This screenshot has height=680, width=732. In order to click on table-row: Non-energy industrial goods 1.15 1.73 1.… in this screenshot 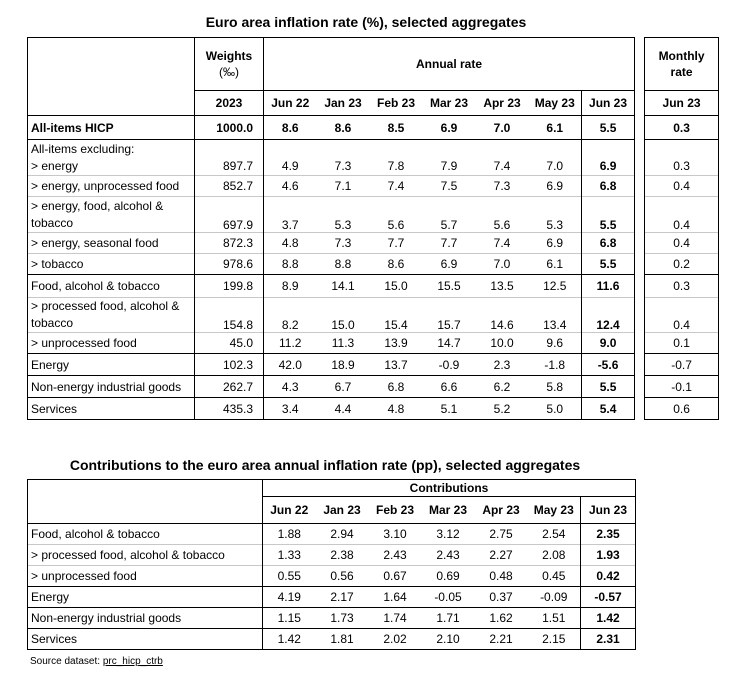, I will do `click(332, 618)`.